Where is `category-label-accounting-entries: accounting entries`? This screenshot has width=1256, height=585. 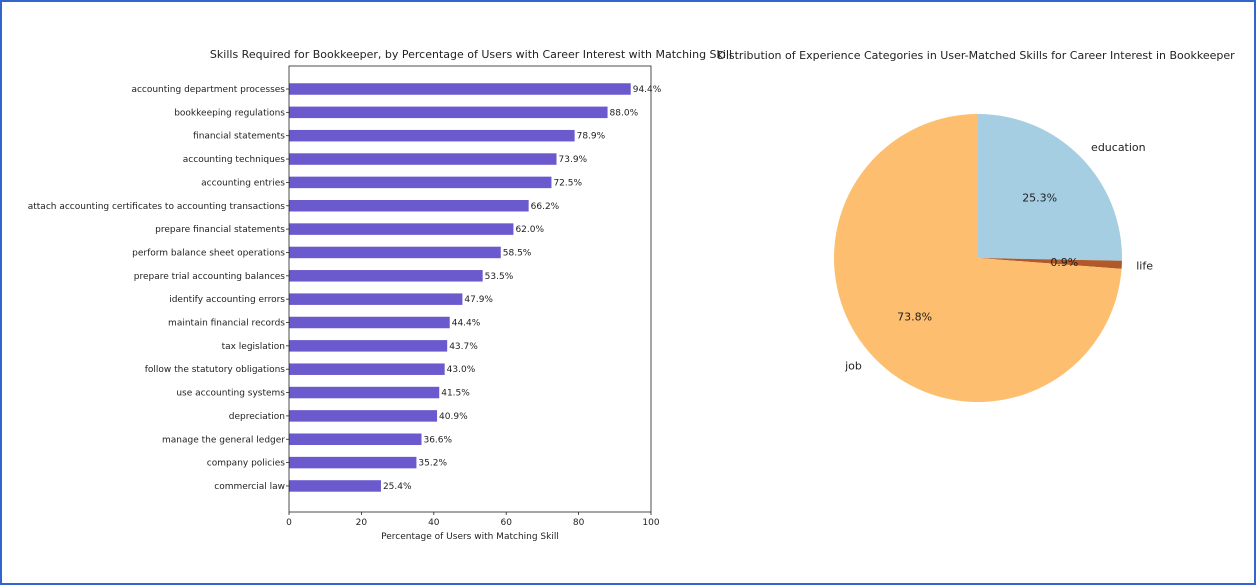 category-label-accounting-entries: accounting entries is located at coordinates (243, 183).